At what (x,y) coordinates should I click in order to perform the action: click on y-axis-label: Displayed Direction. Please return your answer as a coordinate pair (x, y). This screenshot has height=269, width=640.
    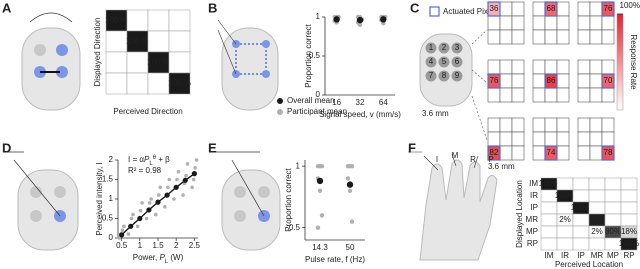
    Looking at the image, I should click on (97, 52).